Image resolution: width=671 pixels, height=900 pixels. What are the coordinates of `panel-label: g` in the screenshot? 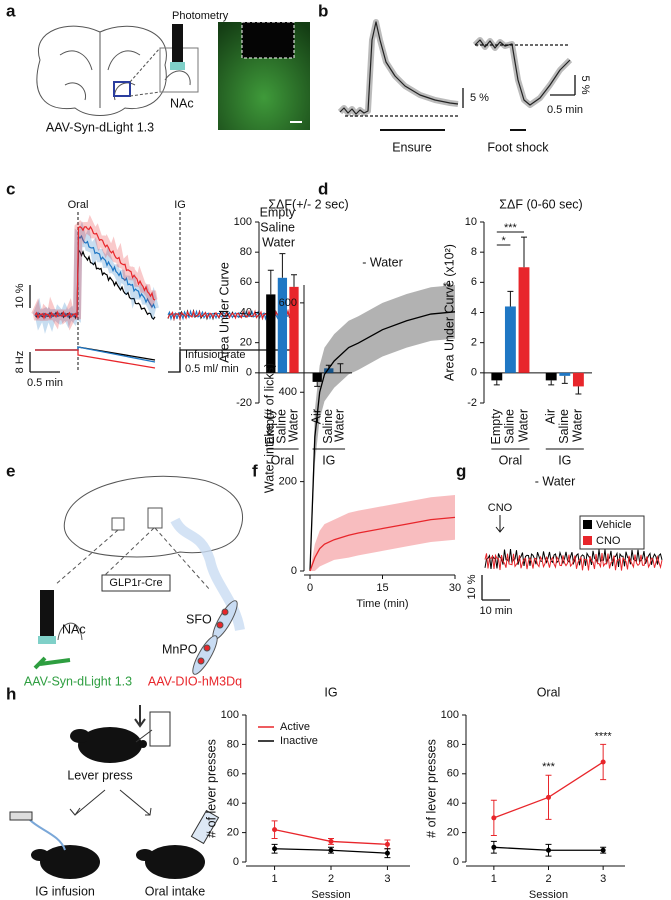 It's located at (461, 470).